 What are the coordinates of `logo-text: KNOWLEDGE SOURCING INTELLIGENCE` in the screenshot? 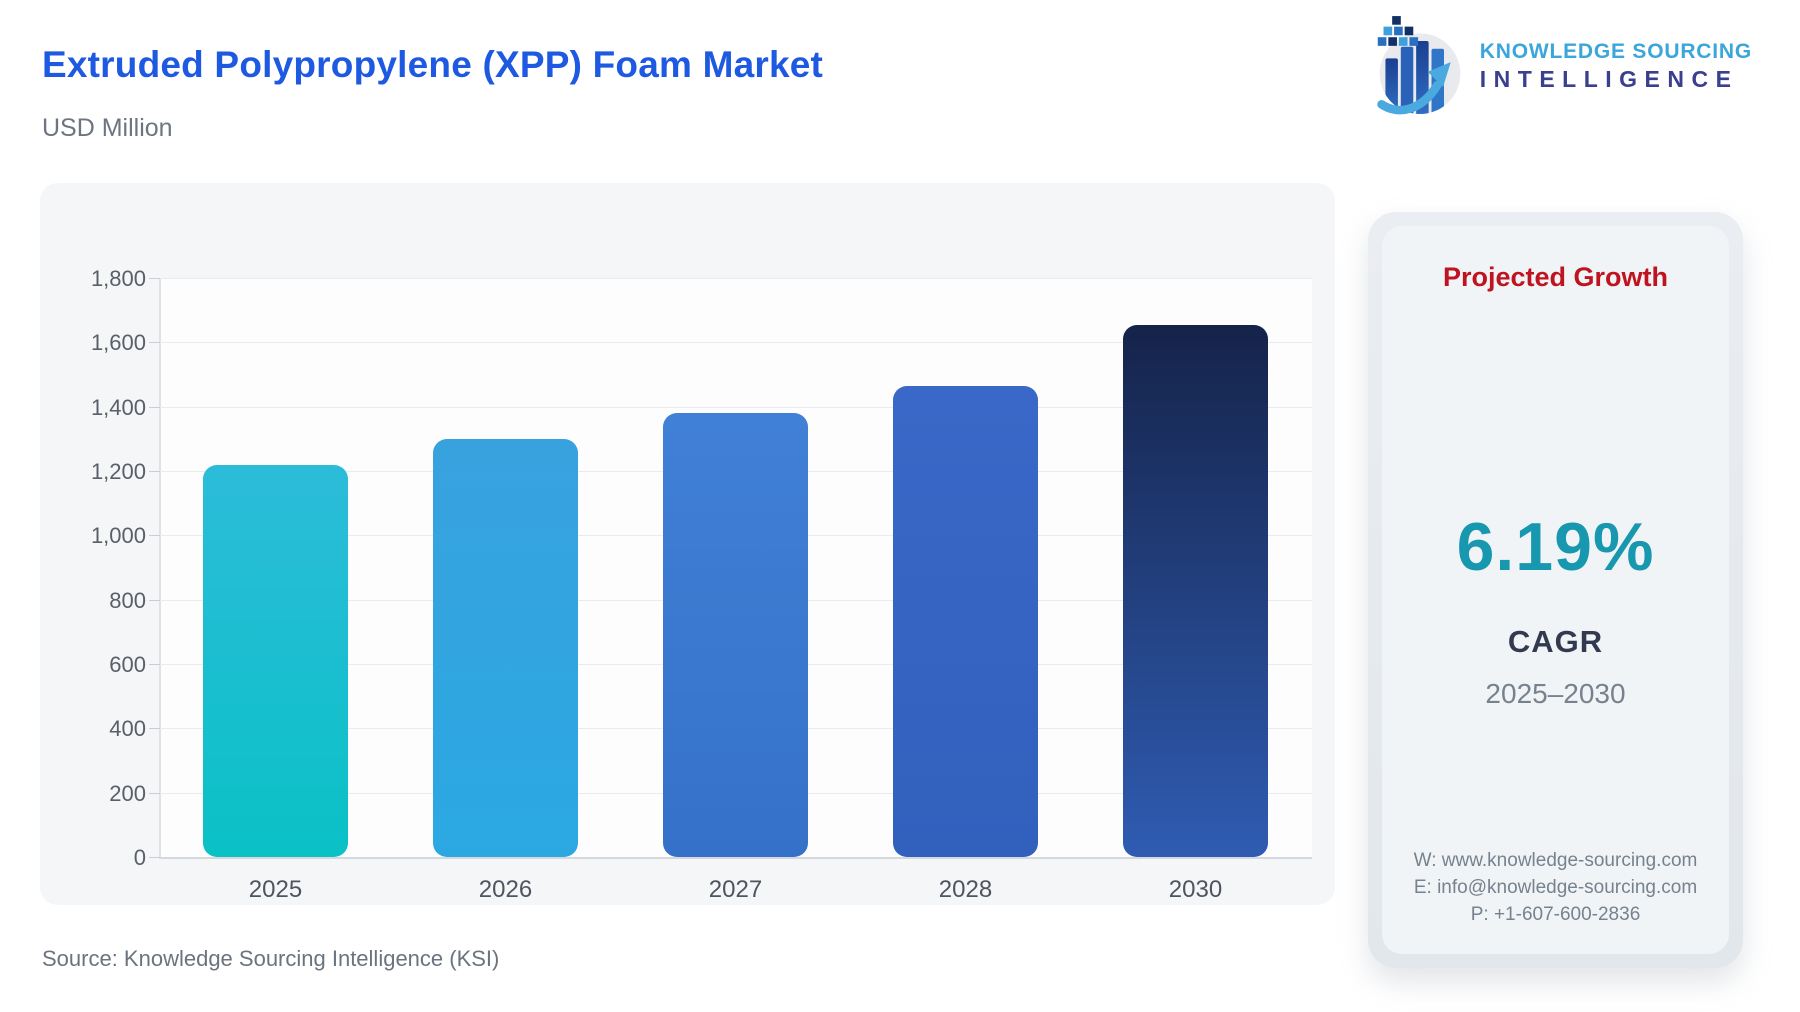 It's located at (1616, 66).